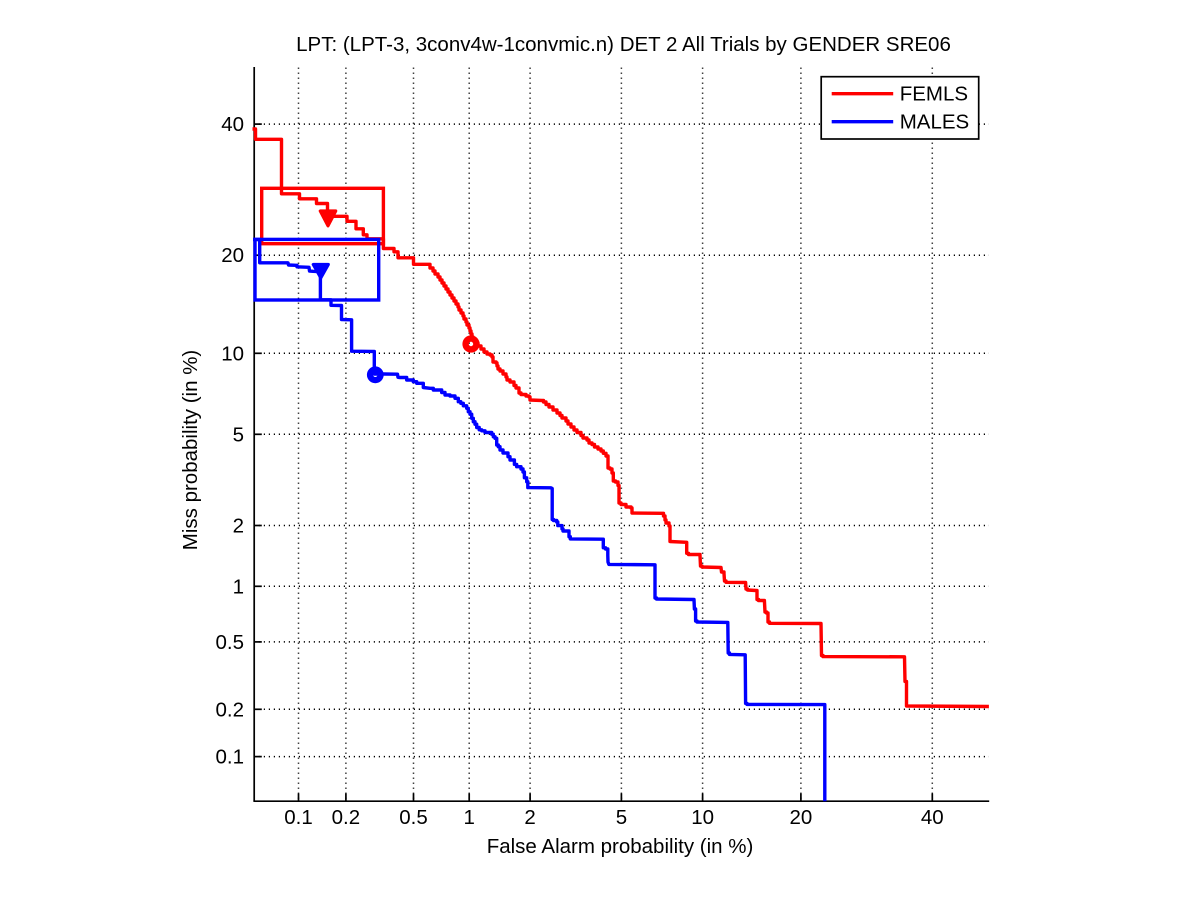 The image size is (1201, 900). What do you see at coordinates (934, 94) in the screenshot?
I see `svg-text: FEMLS` at bounding box center [934, 94].